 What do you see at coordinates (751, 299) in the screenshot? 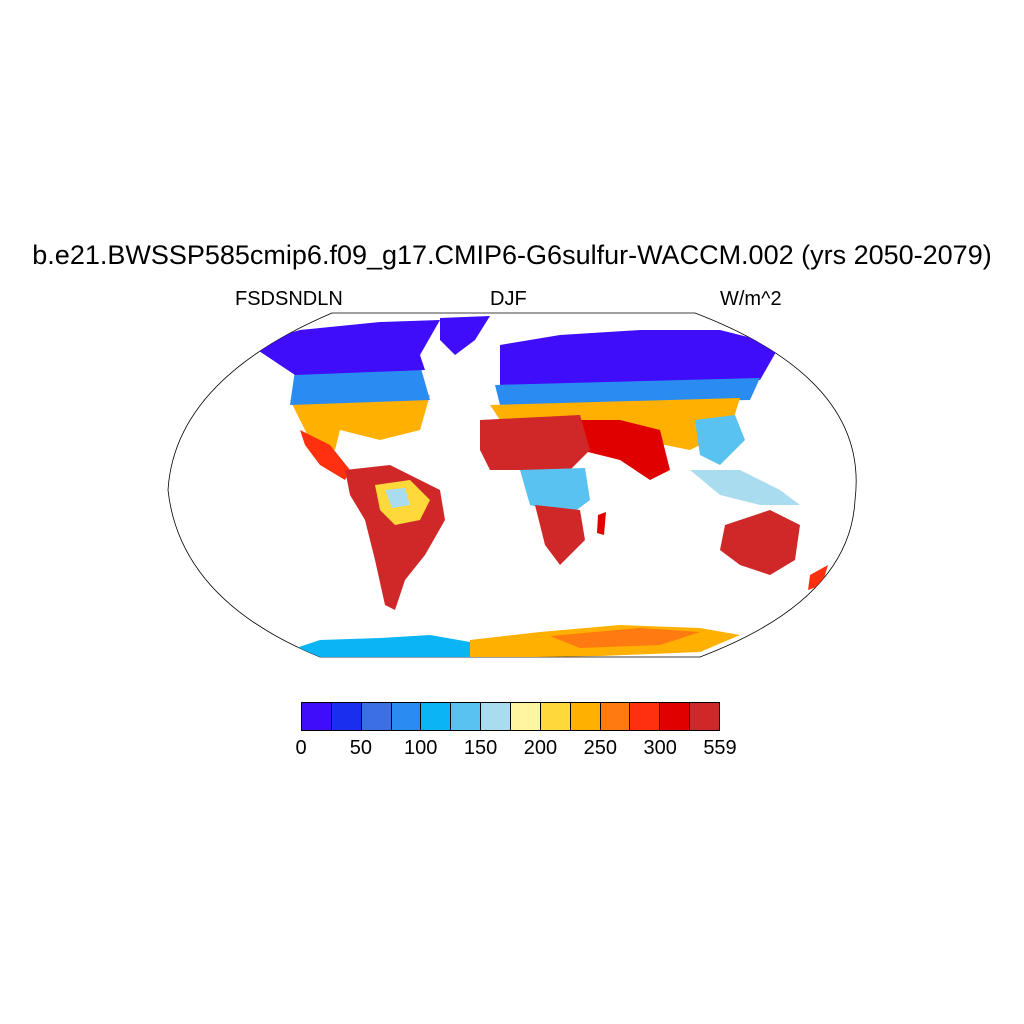
I see `units-label: W/m^2` at bounding box center [751, 299].